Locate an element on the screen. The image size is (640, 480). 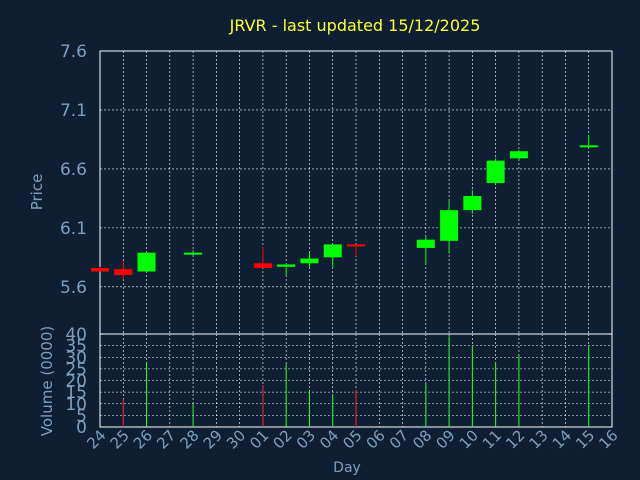
volume-tick-label: 20 is located at coordinates (76, 382).